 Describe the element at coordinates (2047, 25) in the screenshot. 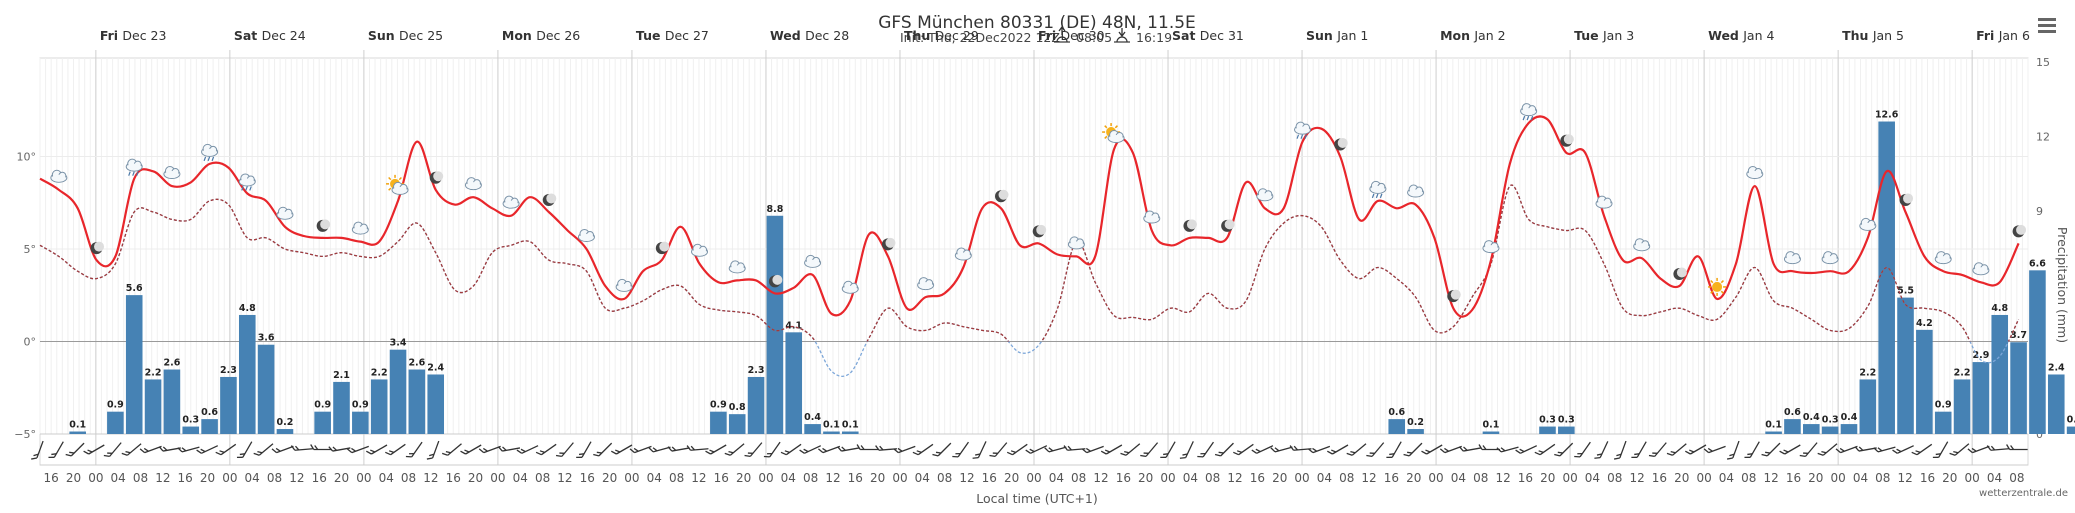

I see `hamburger-menu-icon` at that location.